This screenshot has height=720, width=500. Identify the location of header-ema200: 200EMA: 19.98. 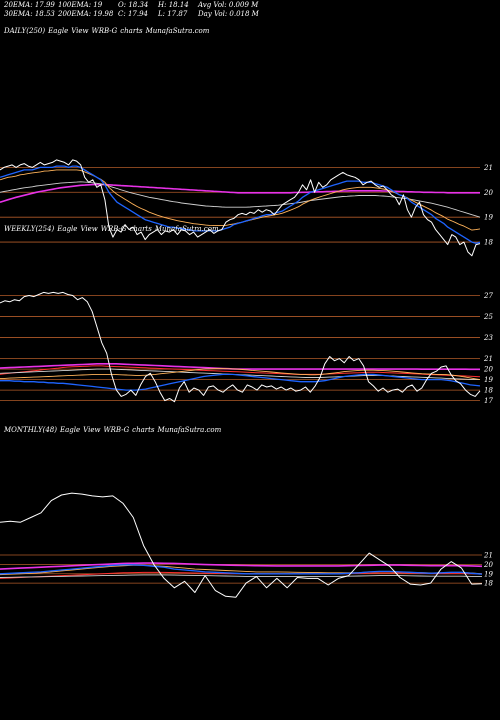
(86, 14).